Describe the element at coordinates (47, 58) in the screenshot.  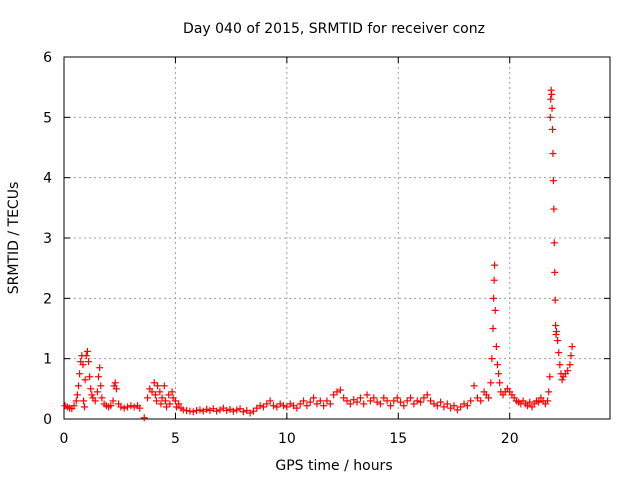
I see `y-tick-label: 6` at that location.